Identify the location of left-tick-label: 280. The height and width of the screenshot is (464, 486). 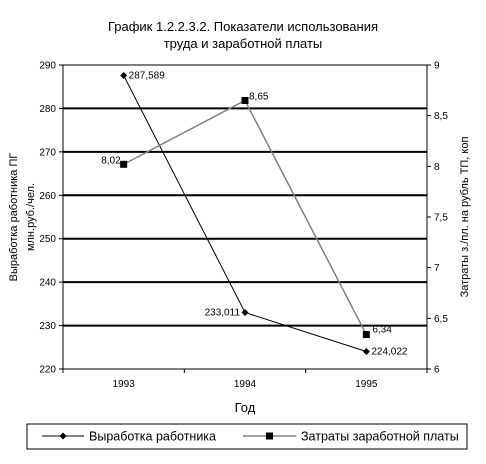
(47, 109).